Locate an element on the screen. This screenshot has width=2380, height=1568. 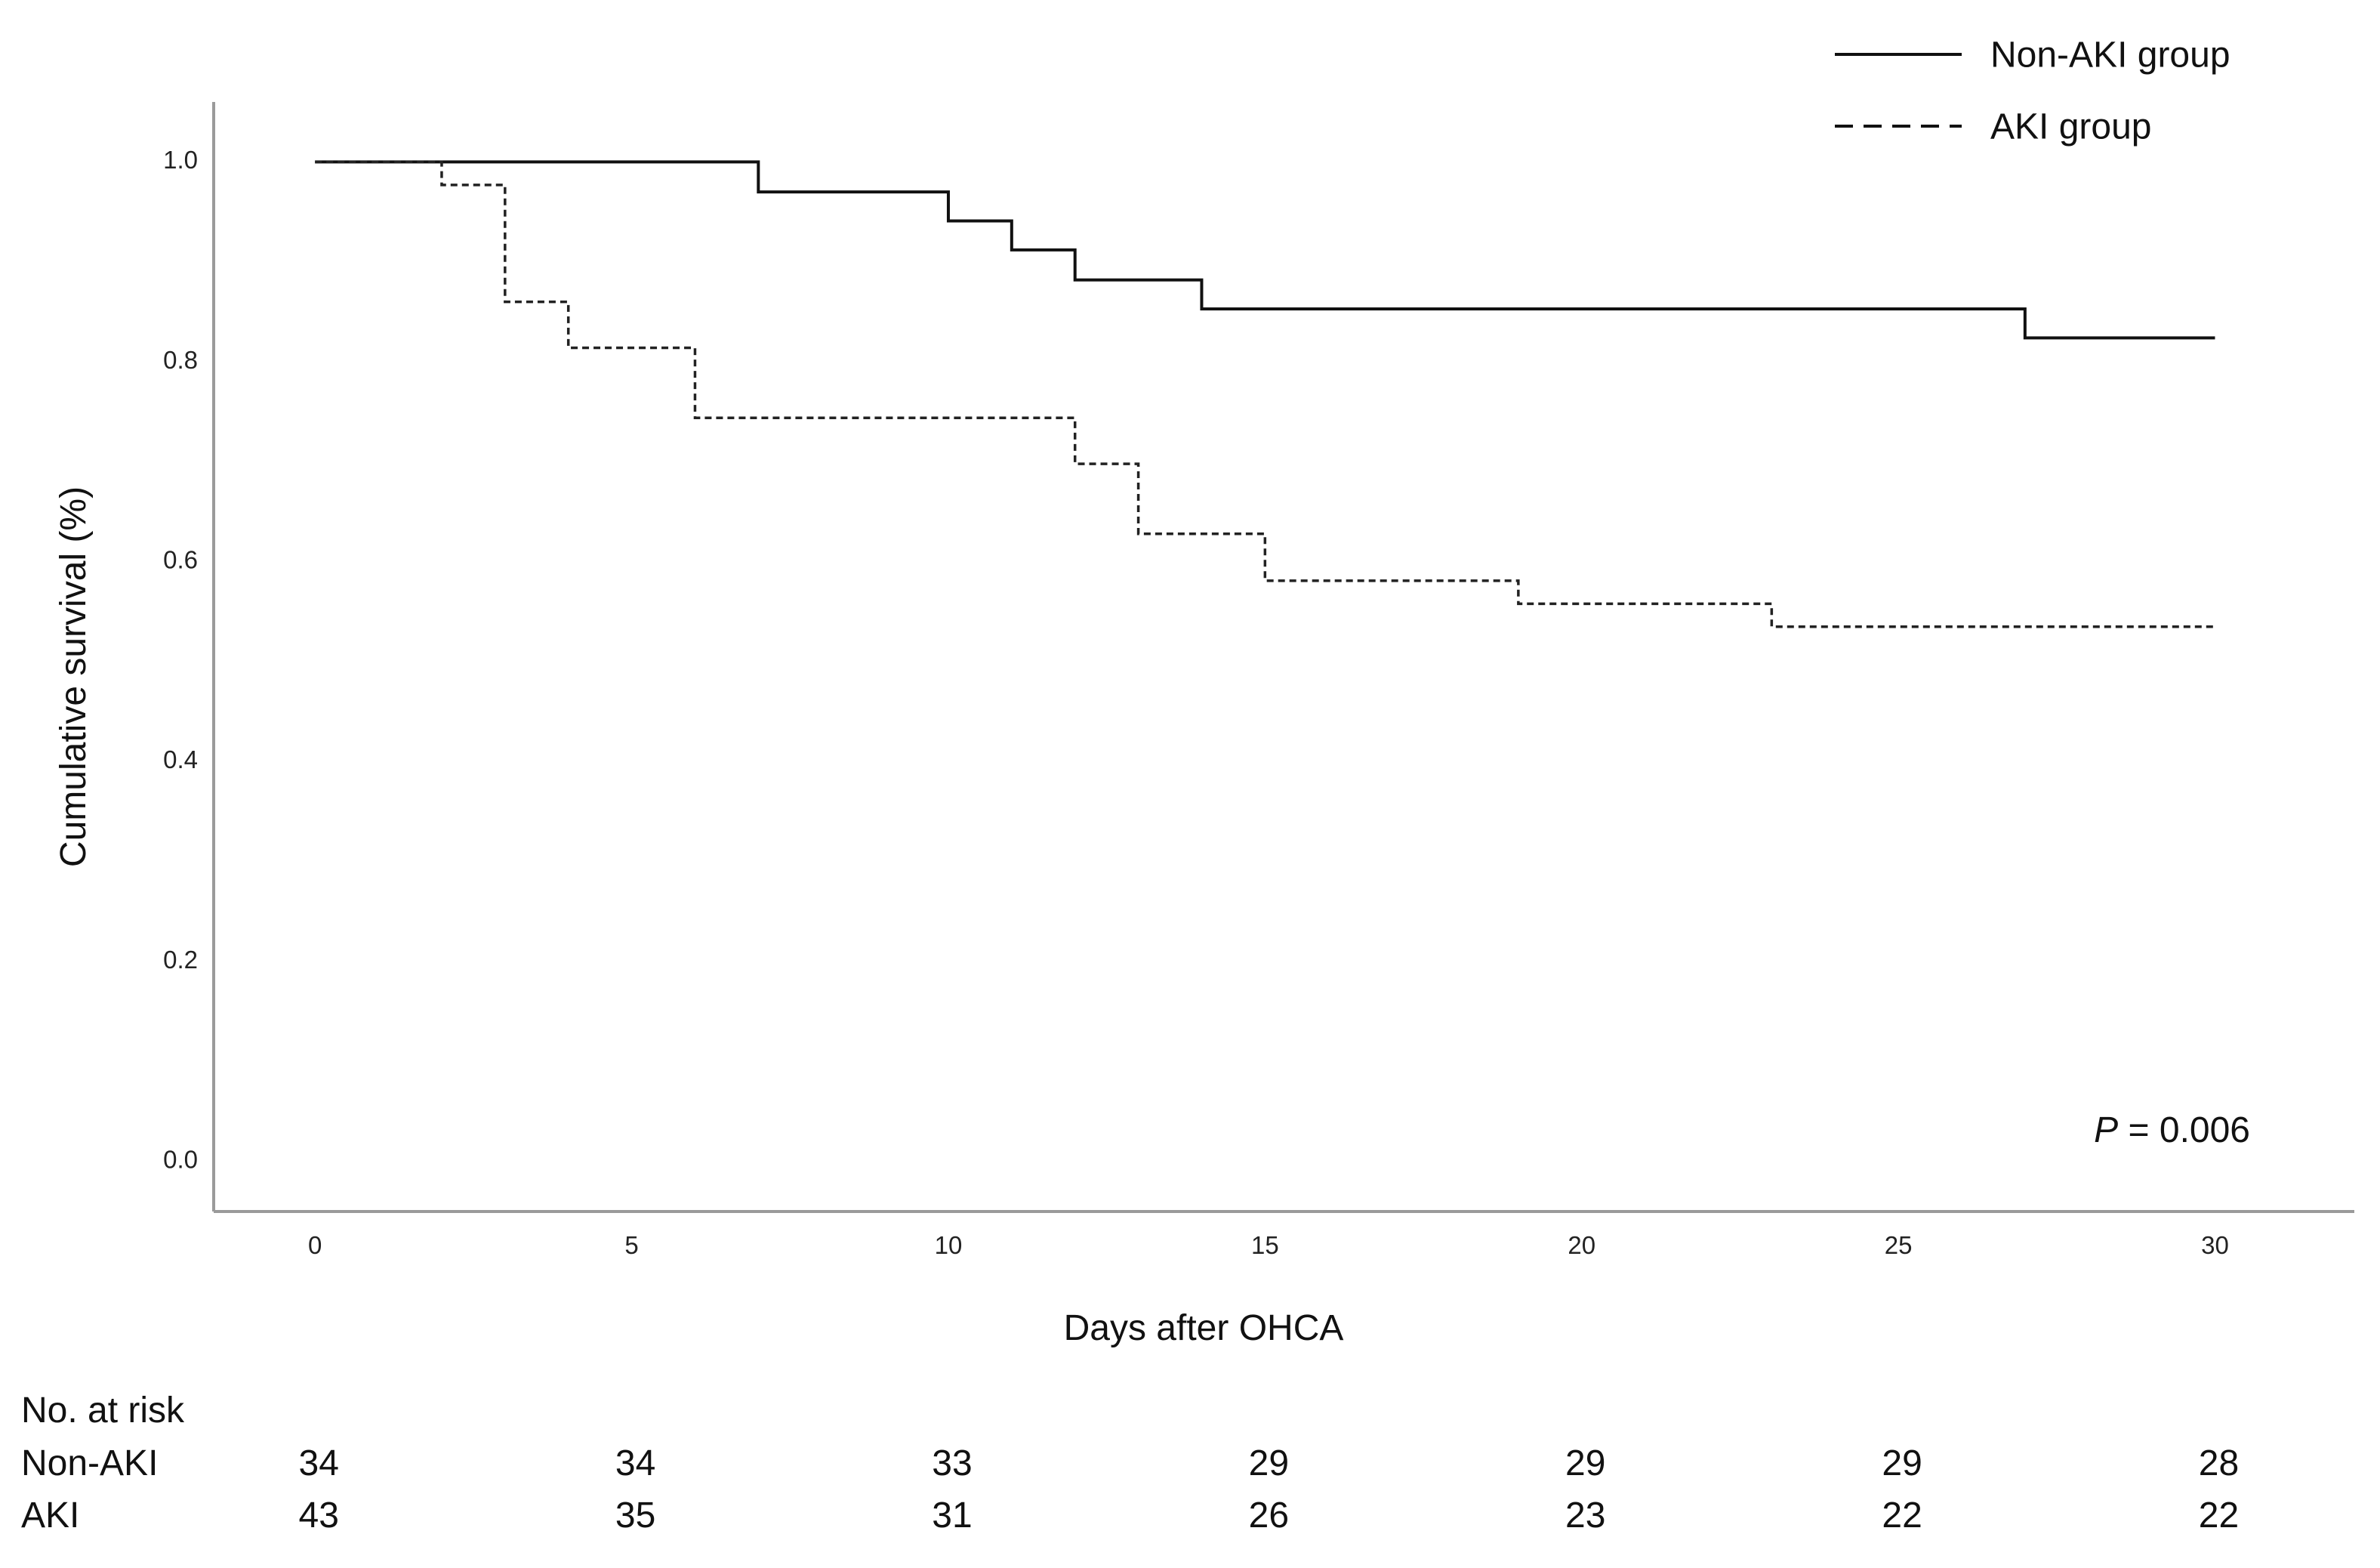
risk-value: 31 is located at coordinates (952, 1515).